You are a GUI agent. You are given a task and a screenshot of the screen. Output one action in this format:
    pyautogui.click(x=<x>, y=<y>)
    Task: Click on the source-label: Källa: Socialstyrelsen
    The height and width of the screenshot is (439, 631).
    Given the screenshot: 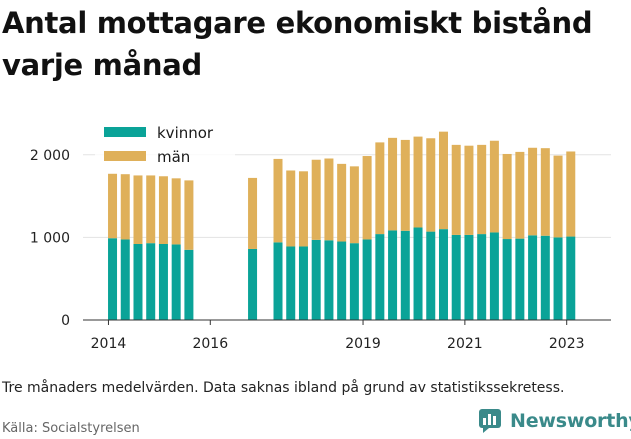 What is the action you would take?
    pyautogui.click(x=71, y=428)
    